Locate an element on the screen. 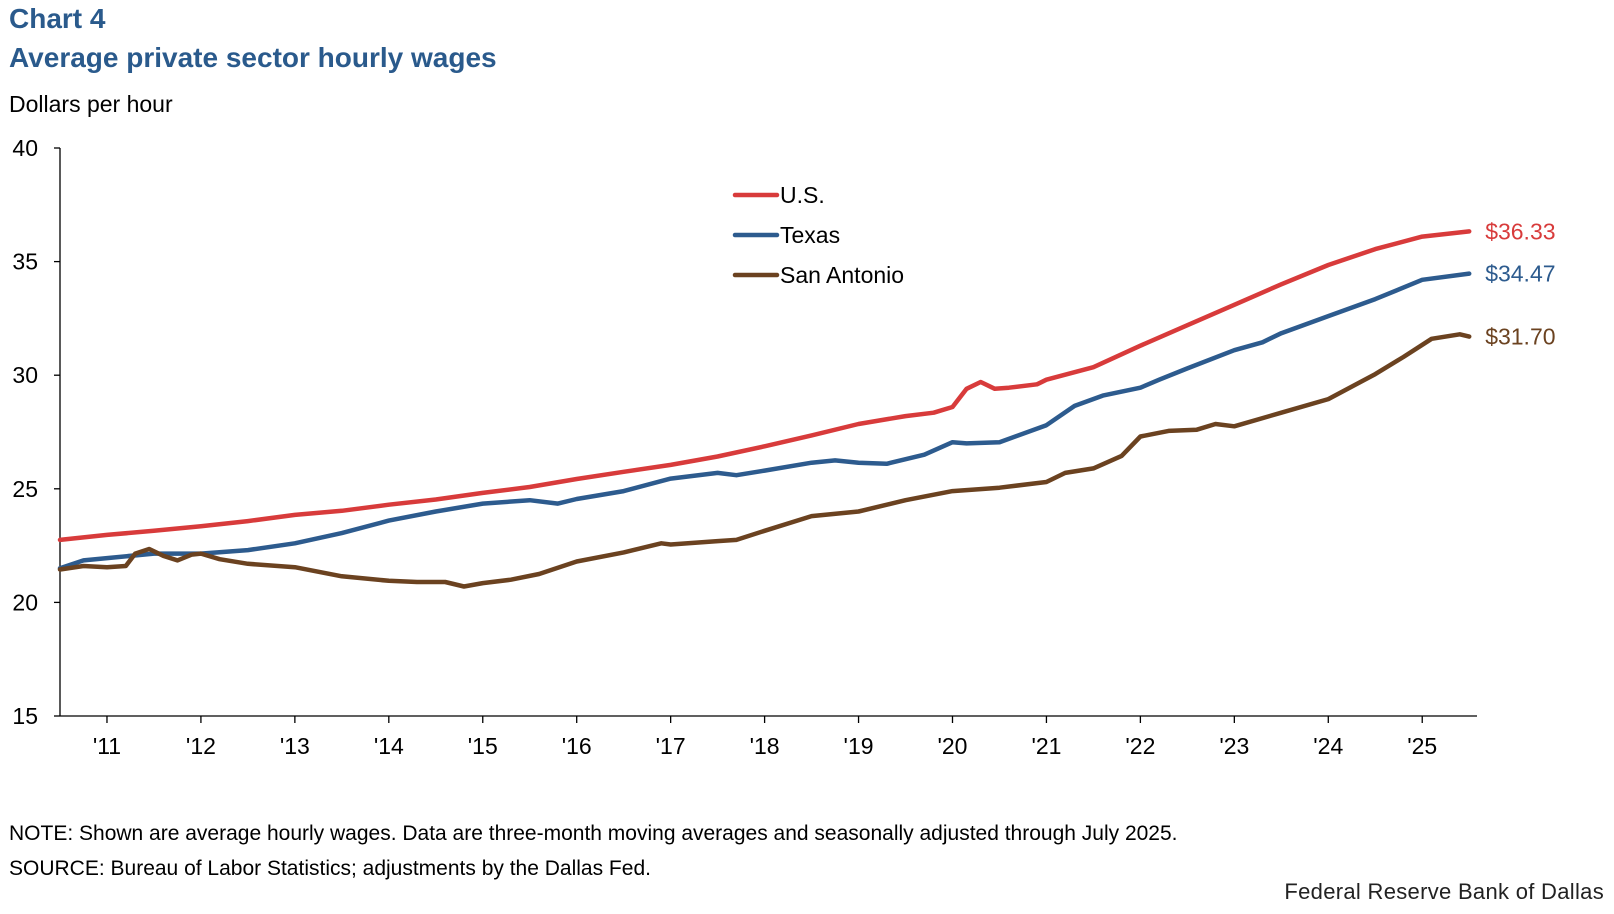 This screenshot has height=914, width=1614. x-tick-label: '20 is located at coordinates (953, 746).